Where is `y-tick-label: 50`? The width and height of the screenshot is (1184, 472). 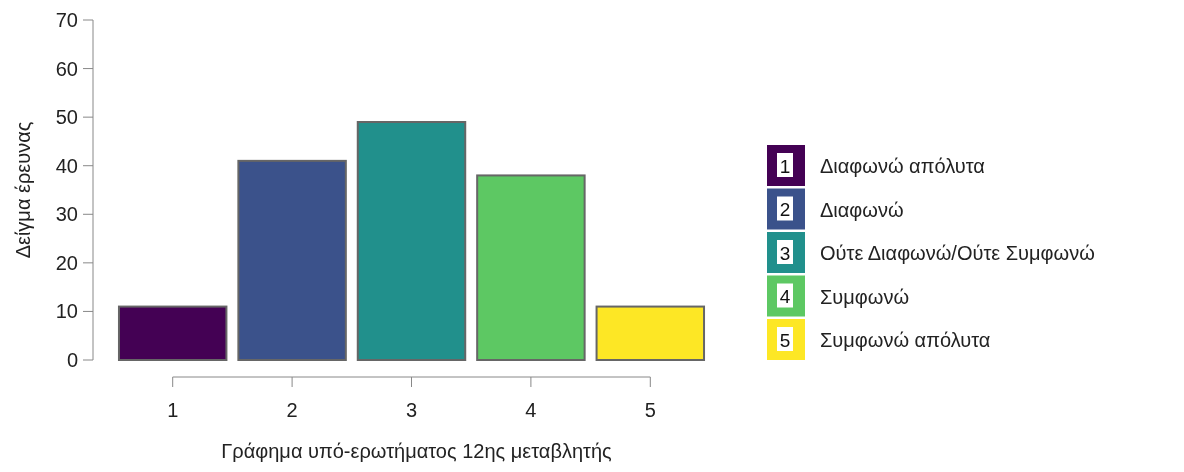
y-tick-label: 50 is located at coordinates (66, 117).